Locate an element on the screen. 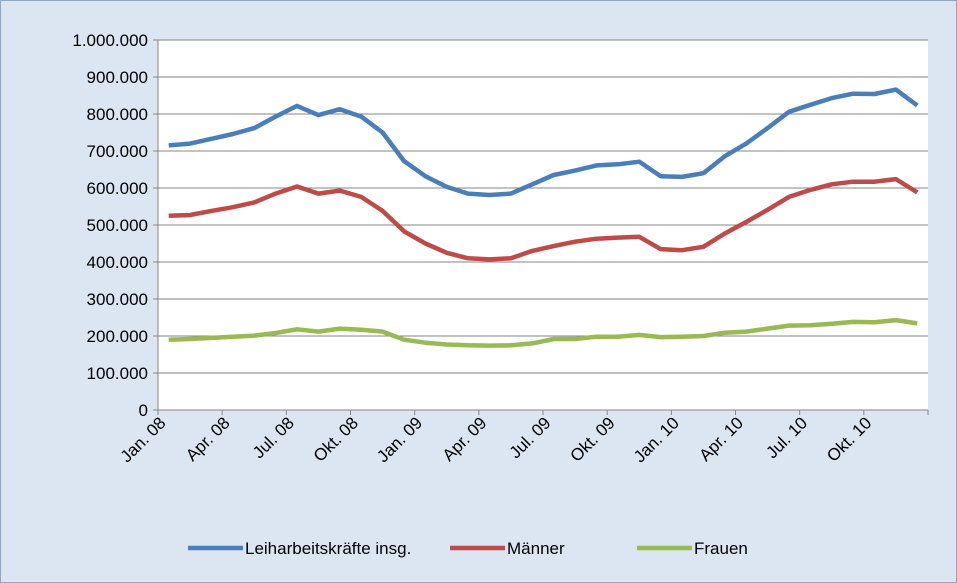 This screenshot has width=957, height=583. y-tick-label: 300.000 is located at coordinates (117, 299).